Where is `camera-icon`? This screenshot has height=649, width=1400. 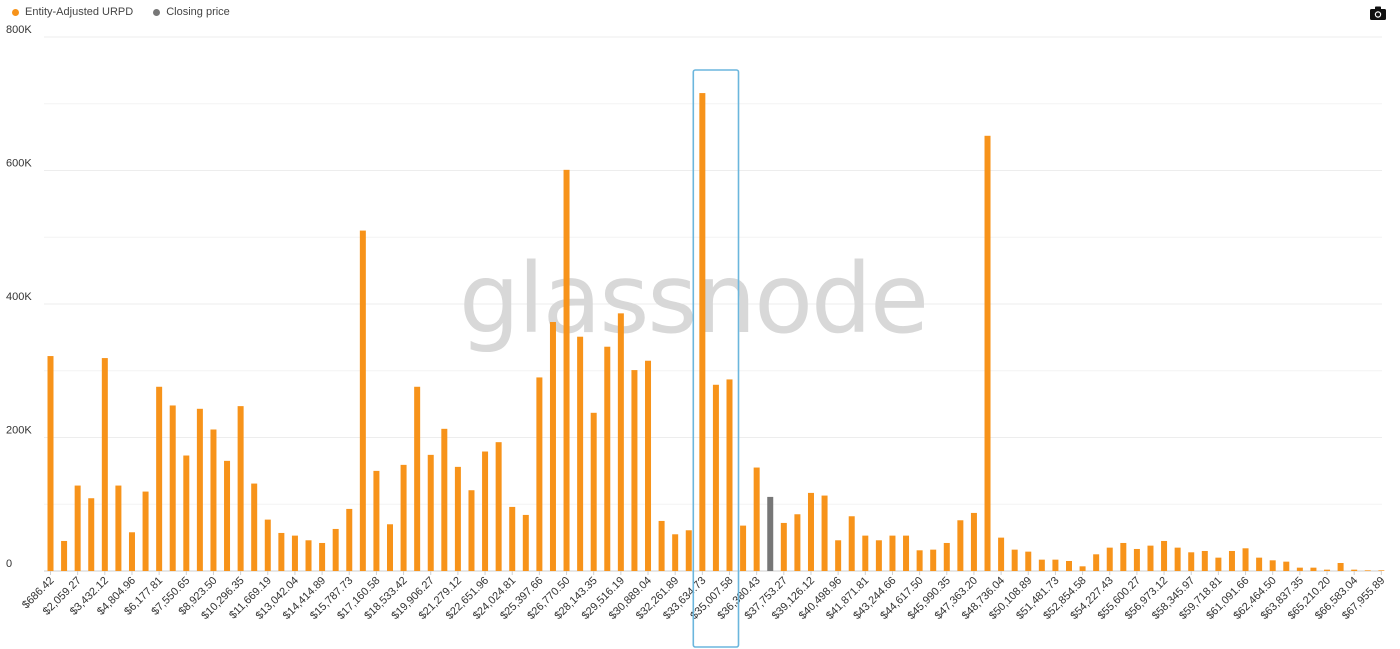
camera-icon is located at coordinates (1378, 13).